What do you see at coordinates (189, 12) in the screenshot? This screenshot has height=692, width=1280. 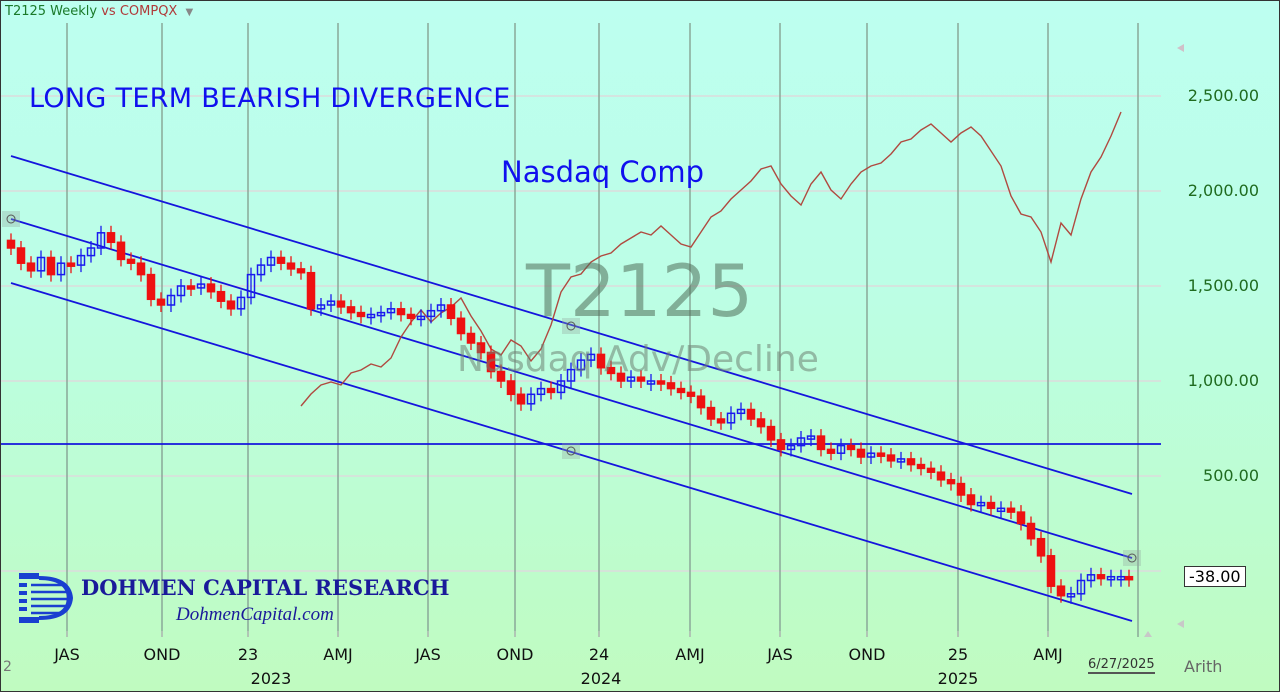 I see `caret-down-icon: ▼` at bounding box center [189, 12].